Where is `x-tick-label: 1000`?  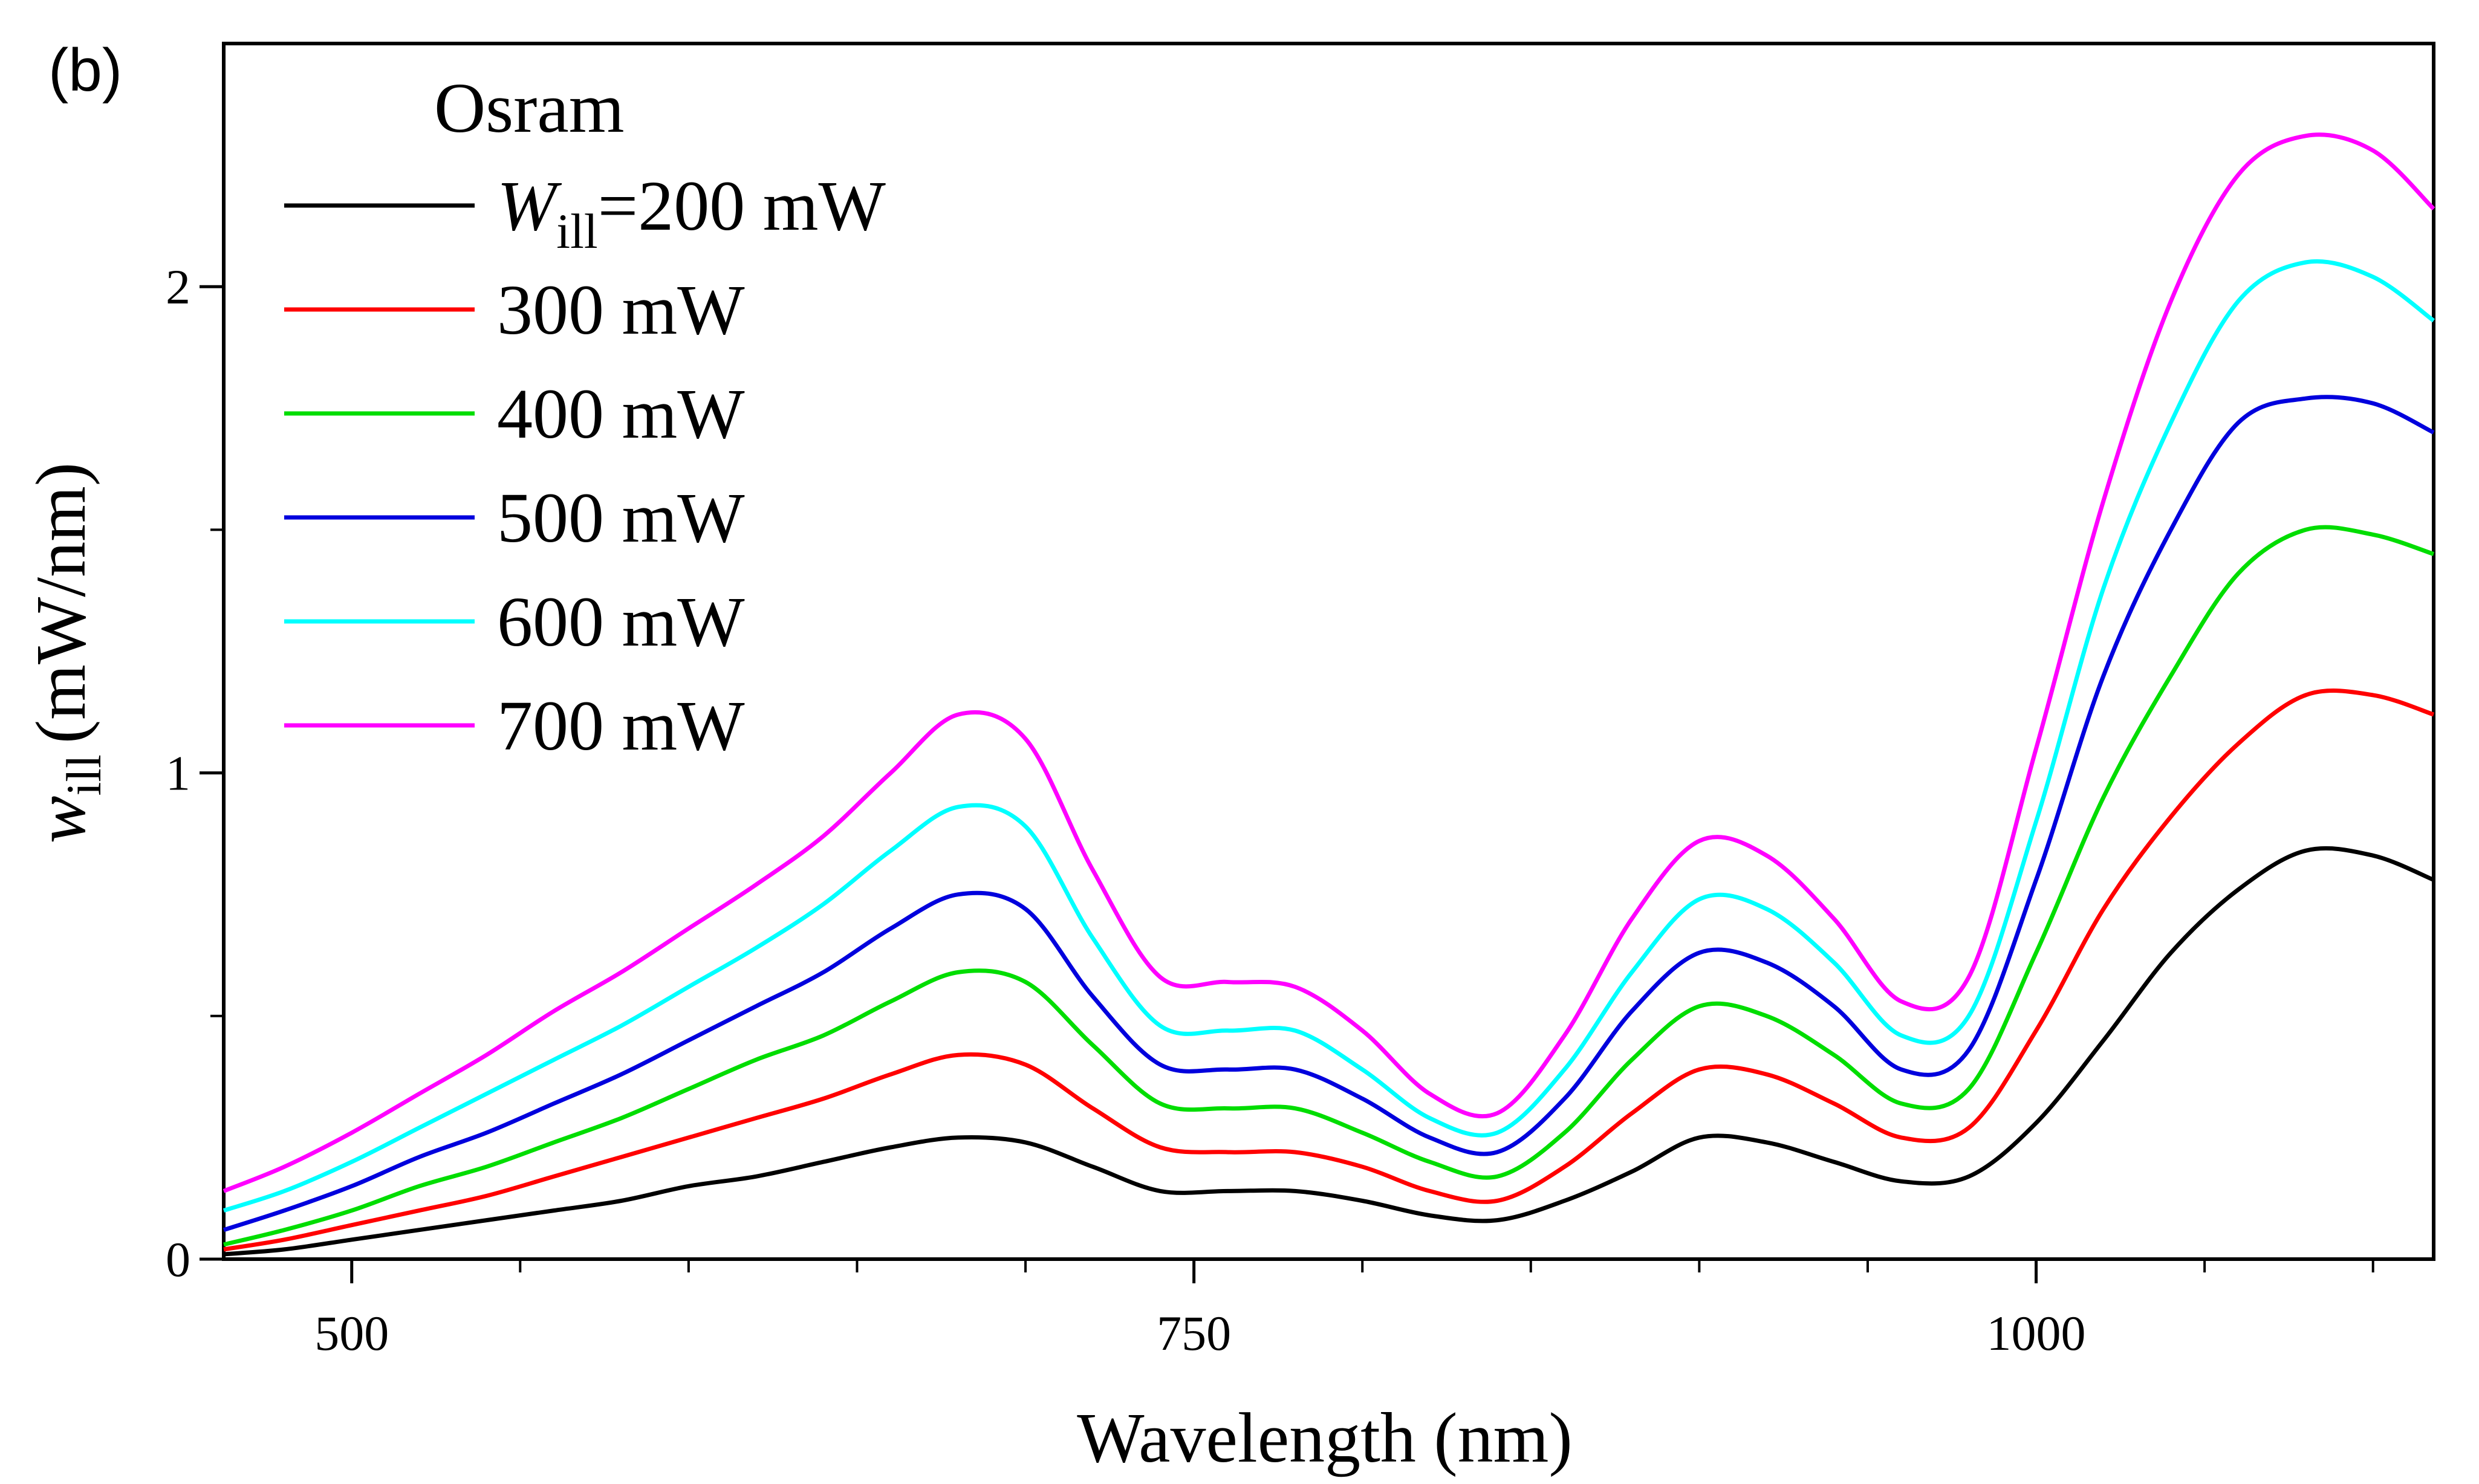 x-tick-label: 1000 is located at coordinates (2036, 1334).